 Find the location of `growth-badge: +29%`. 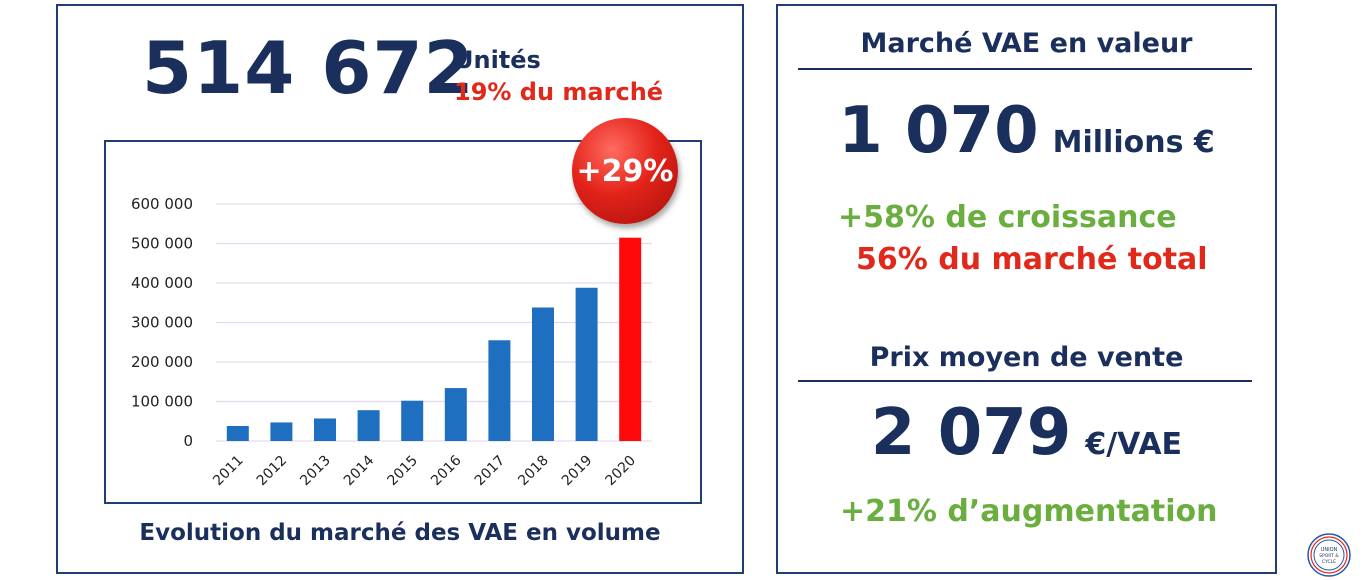

growth-badge: +29% is located at coordinates (625, 171).